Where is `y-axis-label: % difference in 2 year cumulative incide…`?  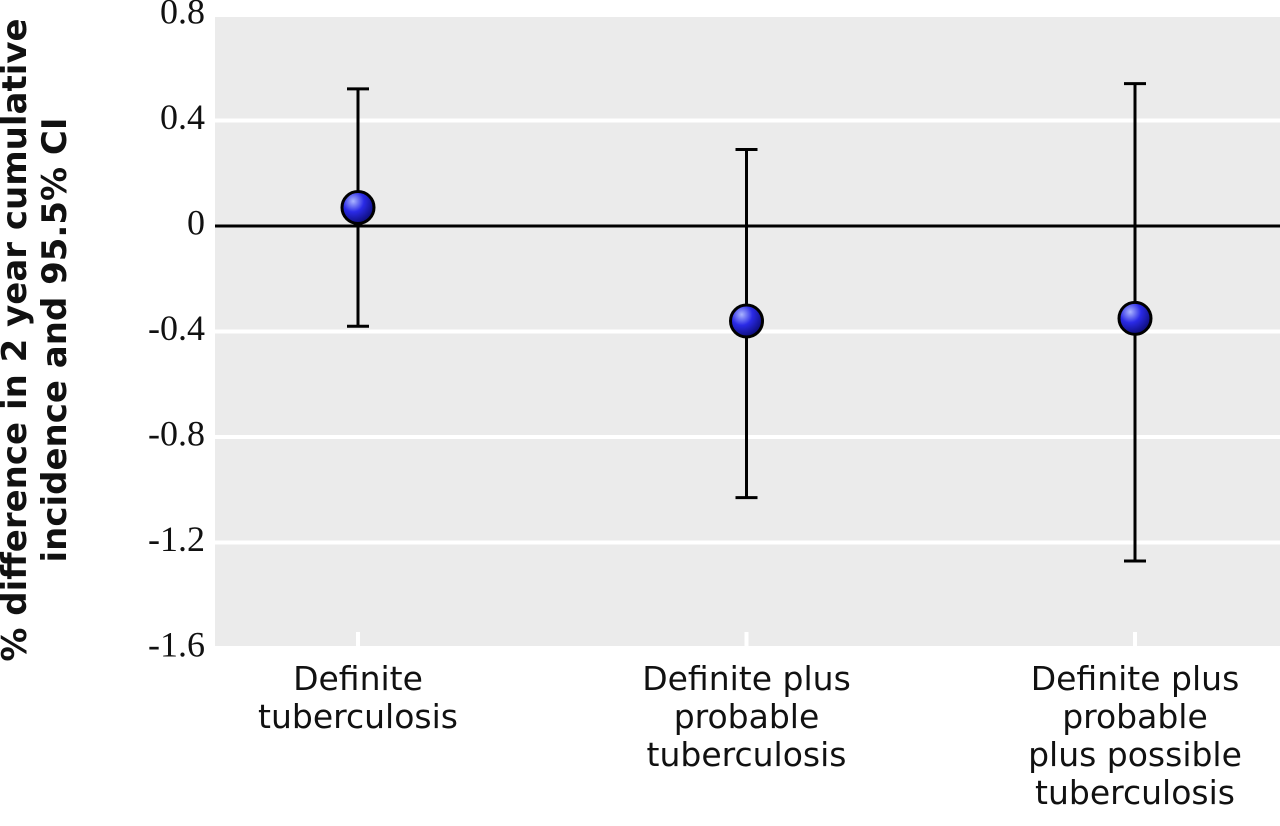 y-axis-label: % difference in 2 year cumulative incide… is located at coordinates (37, 339).